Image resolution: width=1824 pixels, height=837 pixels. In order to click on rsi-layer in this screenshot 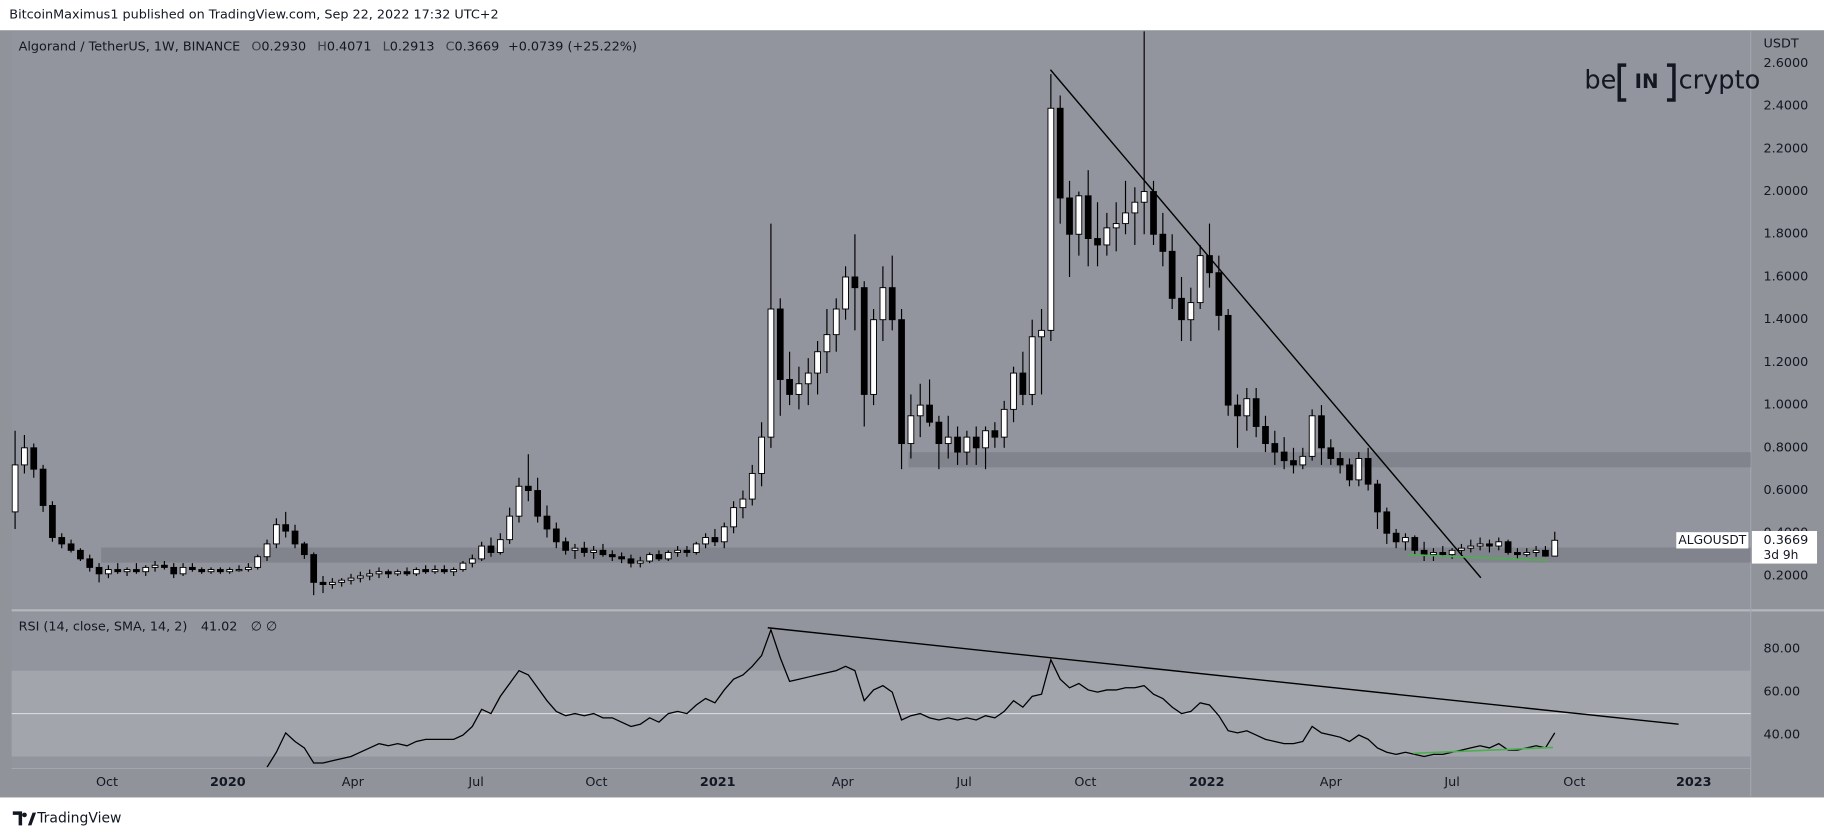, I will do `click(911, 697)`.